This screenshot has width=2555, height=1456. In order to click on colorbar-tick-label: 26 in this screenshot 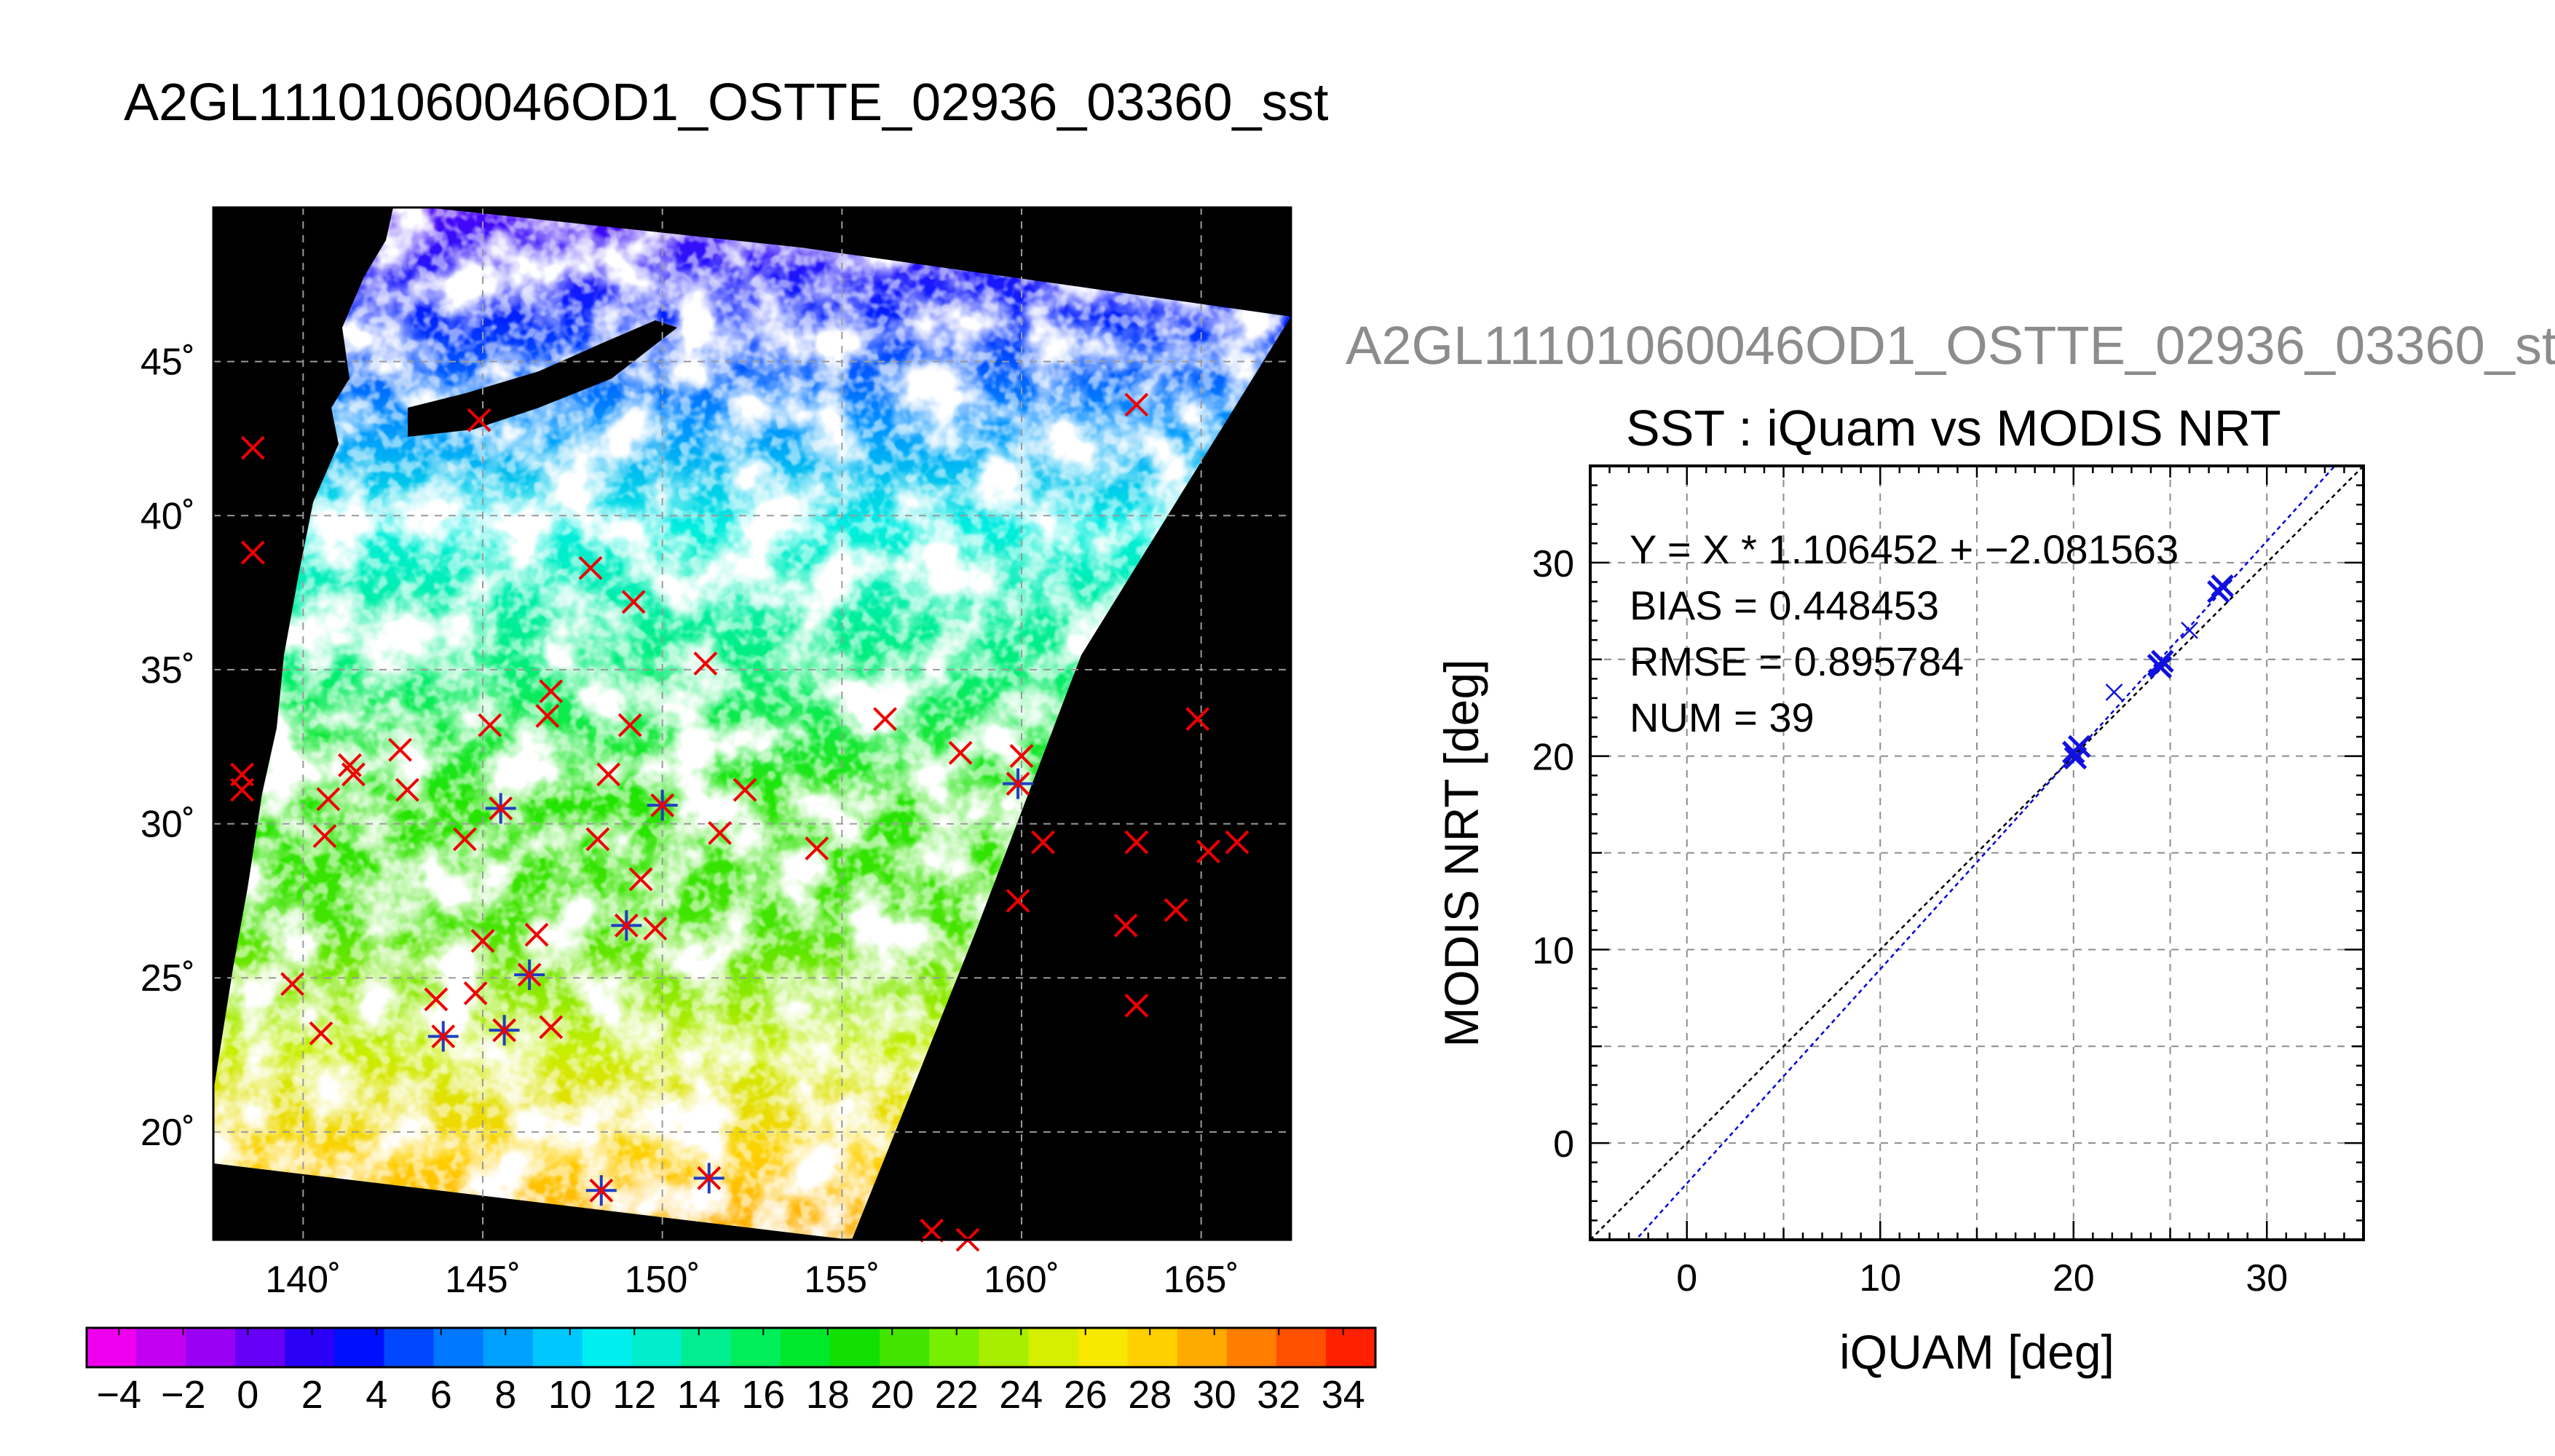, I will do `click(1085, 1395)`.